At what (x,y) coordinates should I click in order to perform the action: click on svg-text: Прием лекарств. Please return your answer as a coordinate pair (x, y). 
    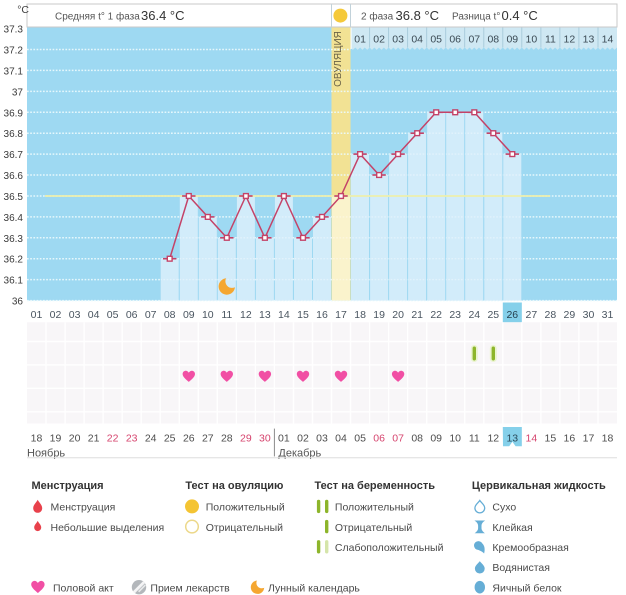
    Looking at the image, I should click on (190, 588).